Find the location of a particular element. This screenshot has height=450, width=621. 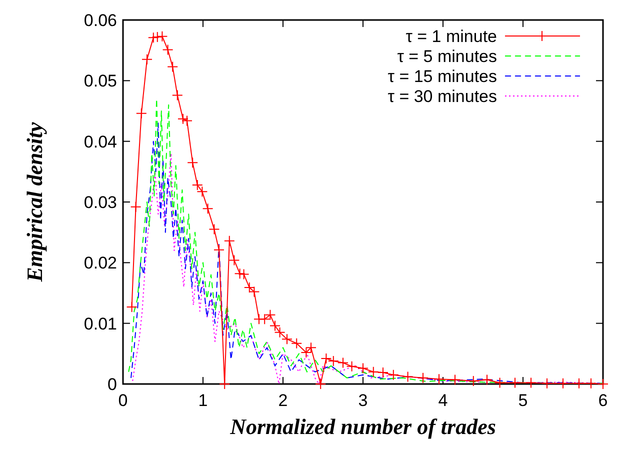

y-tick-label: 0.03 is located at coordinates (100, 202).